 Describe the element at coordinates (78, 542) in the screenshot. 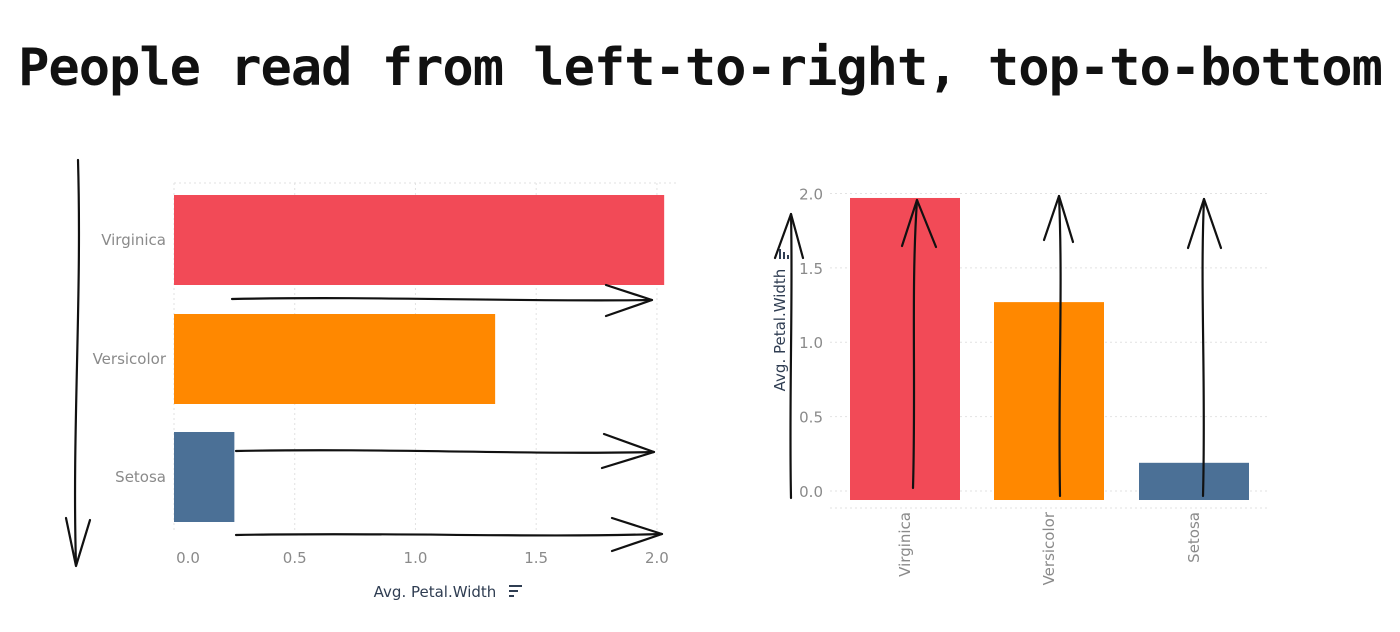

I see `arrow-down-head` at that location.